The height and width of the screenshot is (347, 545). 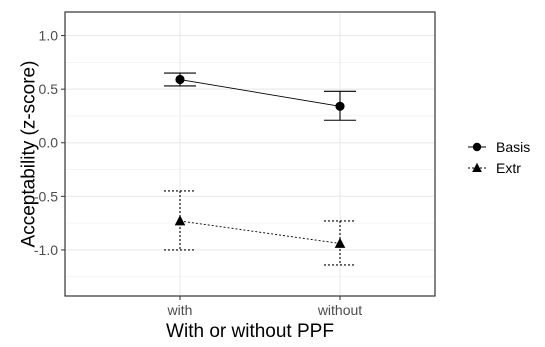 What do you see at coordinates (494, 168) in the screenshot?
I see `legend-item-extr: Extr` at bounding box center [494, 168].